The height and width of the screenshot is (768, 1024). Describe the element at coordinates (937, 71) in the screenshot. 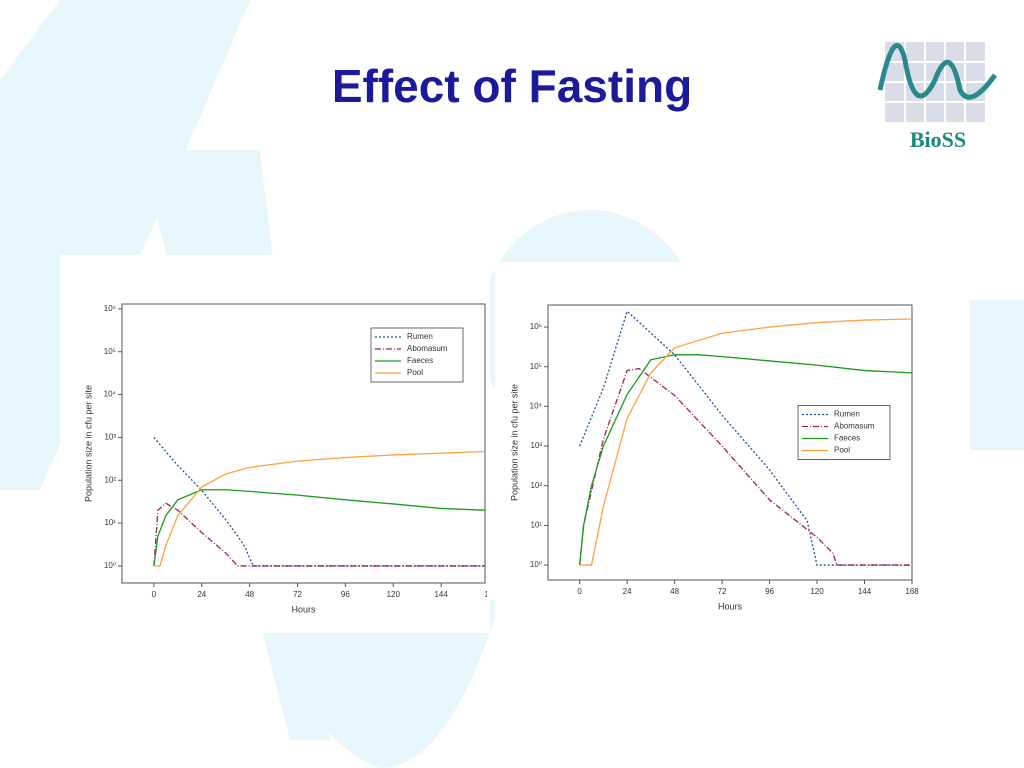

I see `logo-wave` at that location.